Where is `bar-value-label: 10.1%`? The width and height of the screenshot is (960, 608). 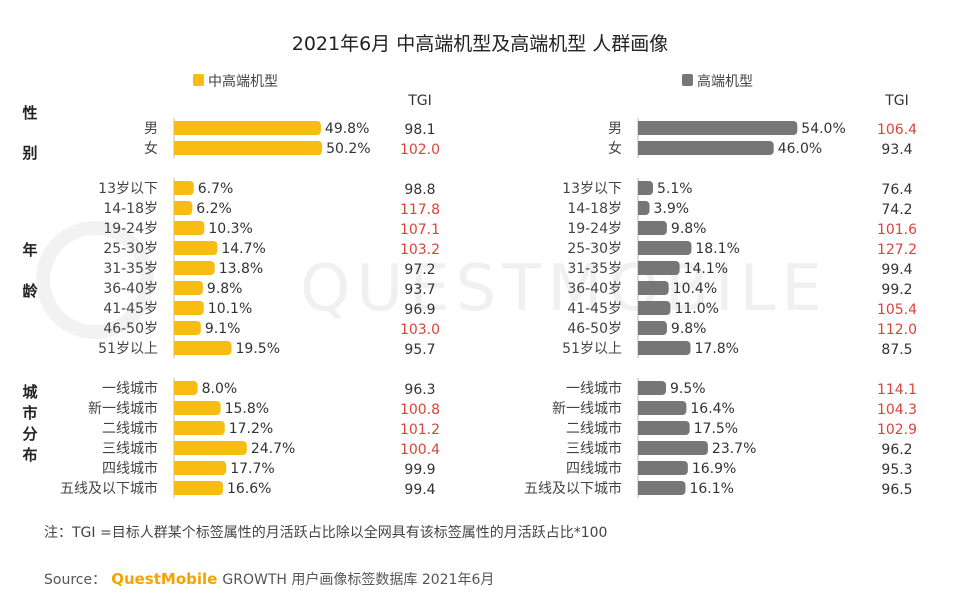
bar-value-label: 10.1% is located at coordinates (230, 309).